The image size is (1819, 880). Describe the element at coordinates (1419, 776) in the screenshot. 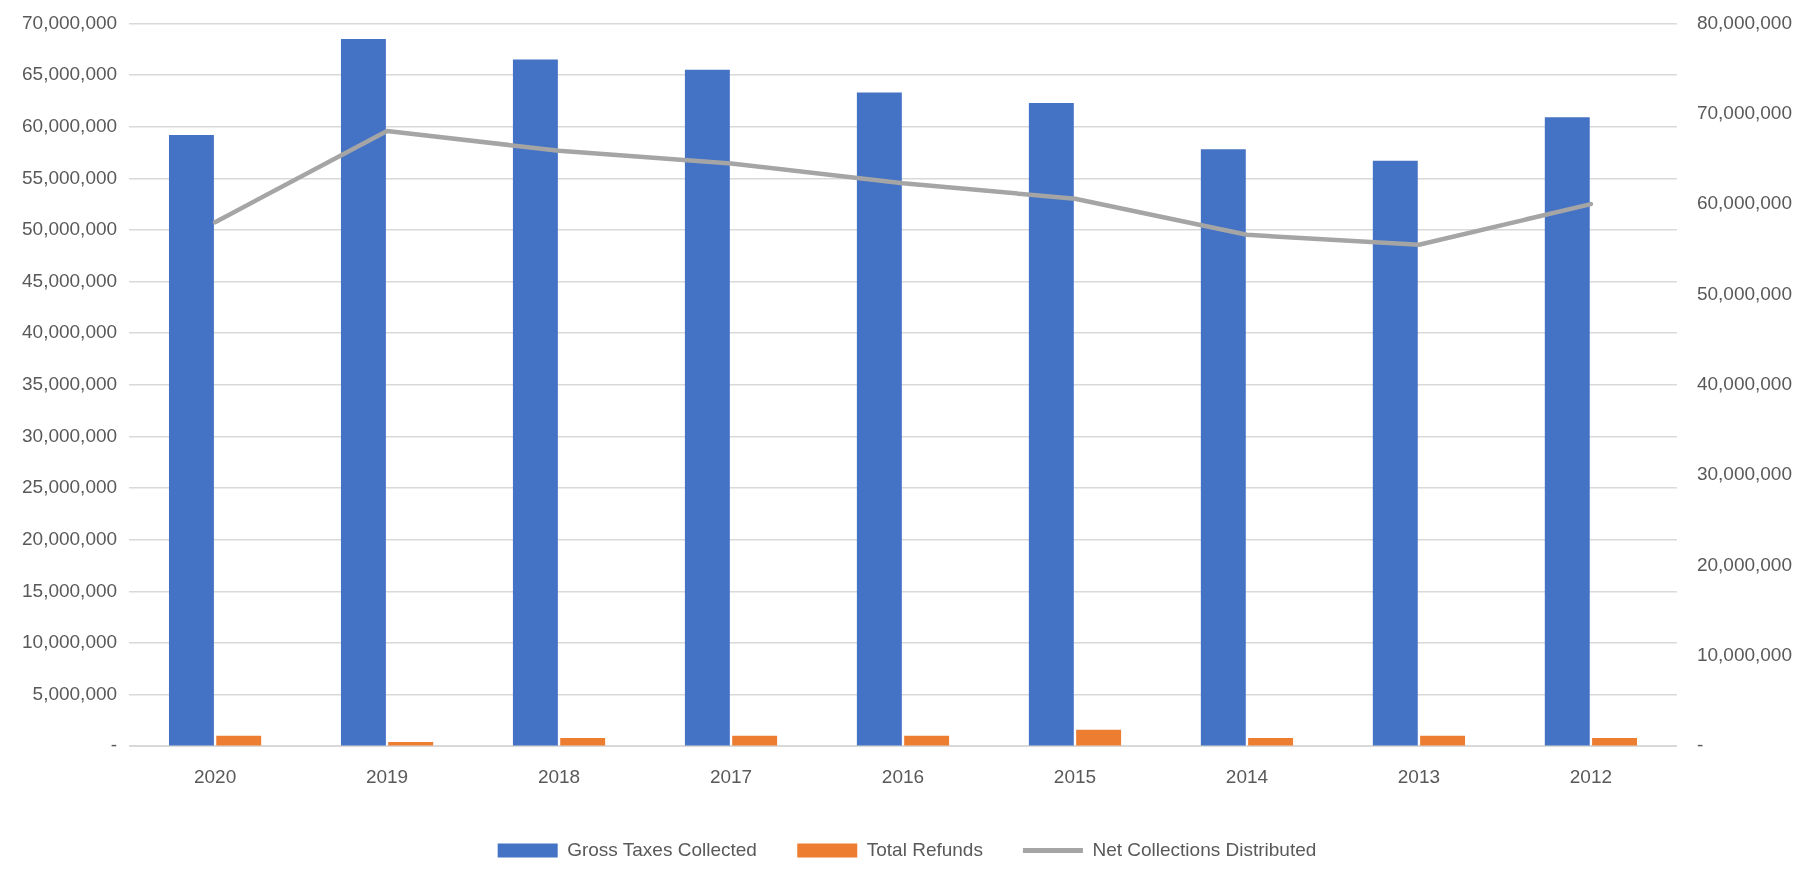

I see `x-tick-label: 2013` at that location.